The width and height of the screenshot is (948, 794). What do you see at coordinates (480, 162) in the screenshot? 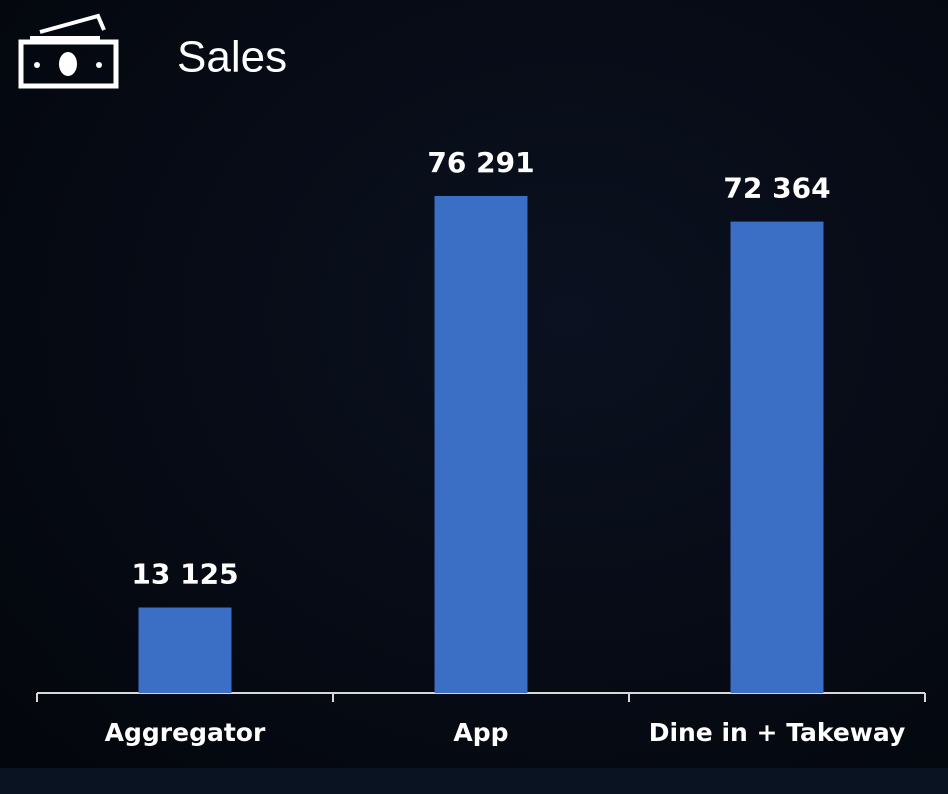
I see `value-label: 76 291` at bounding box center [480, 162].